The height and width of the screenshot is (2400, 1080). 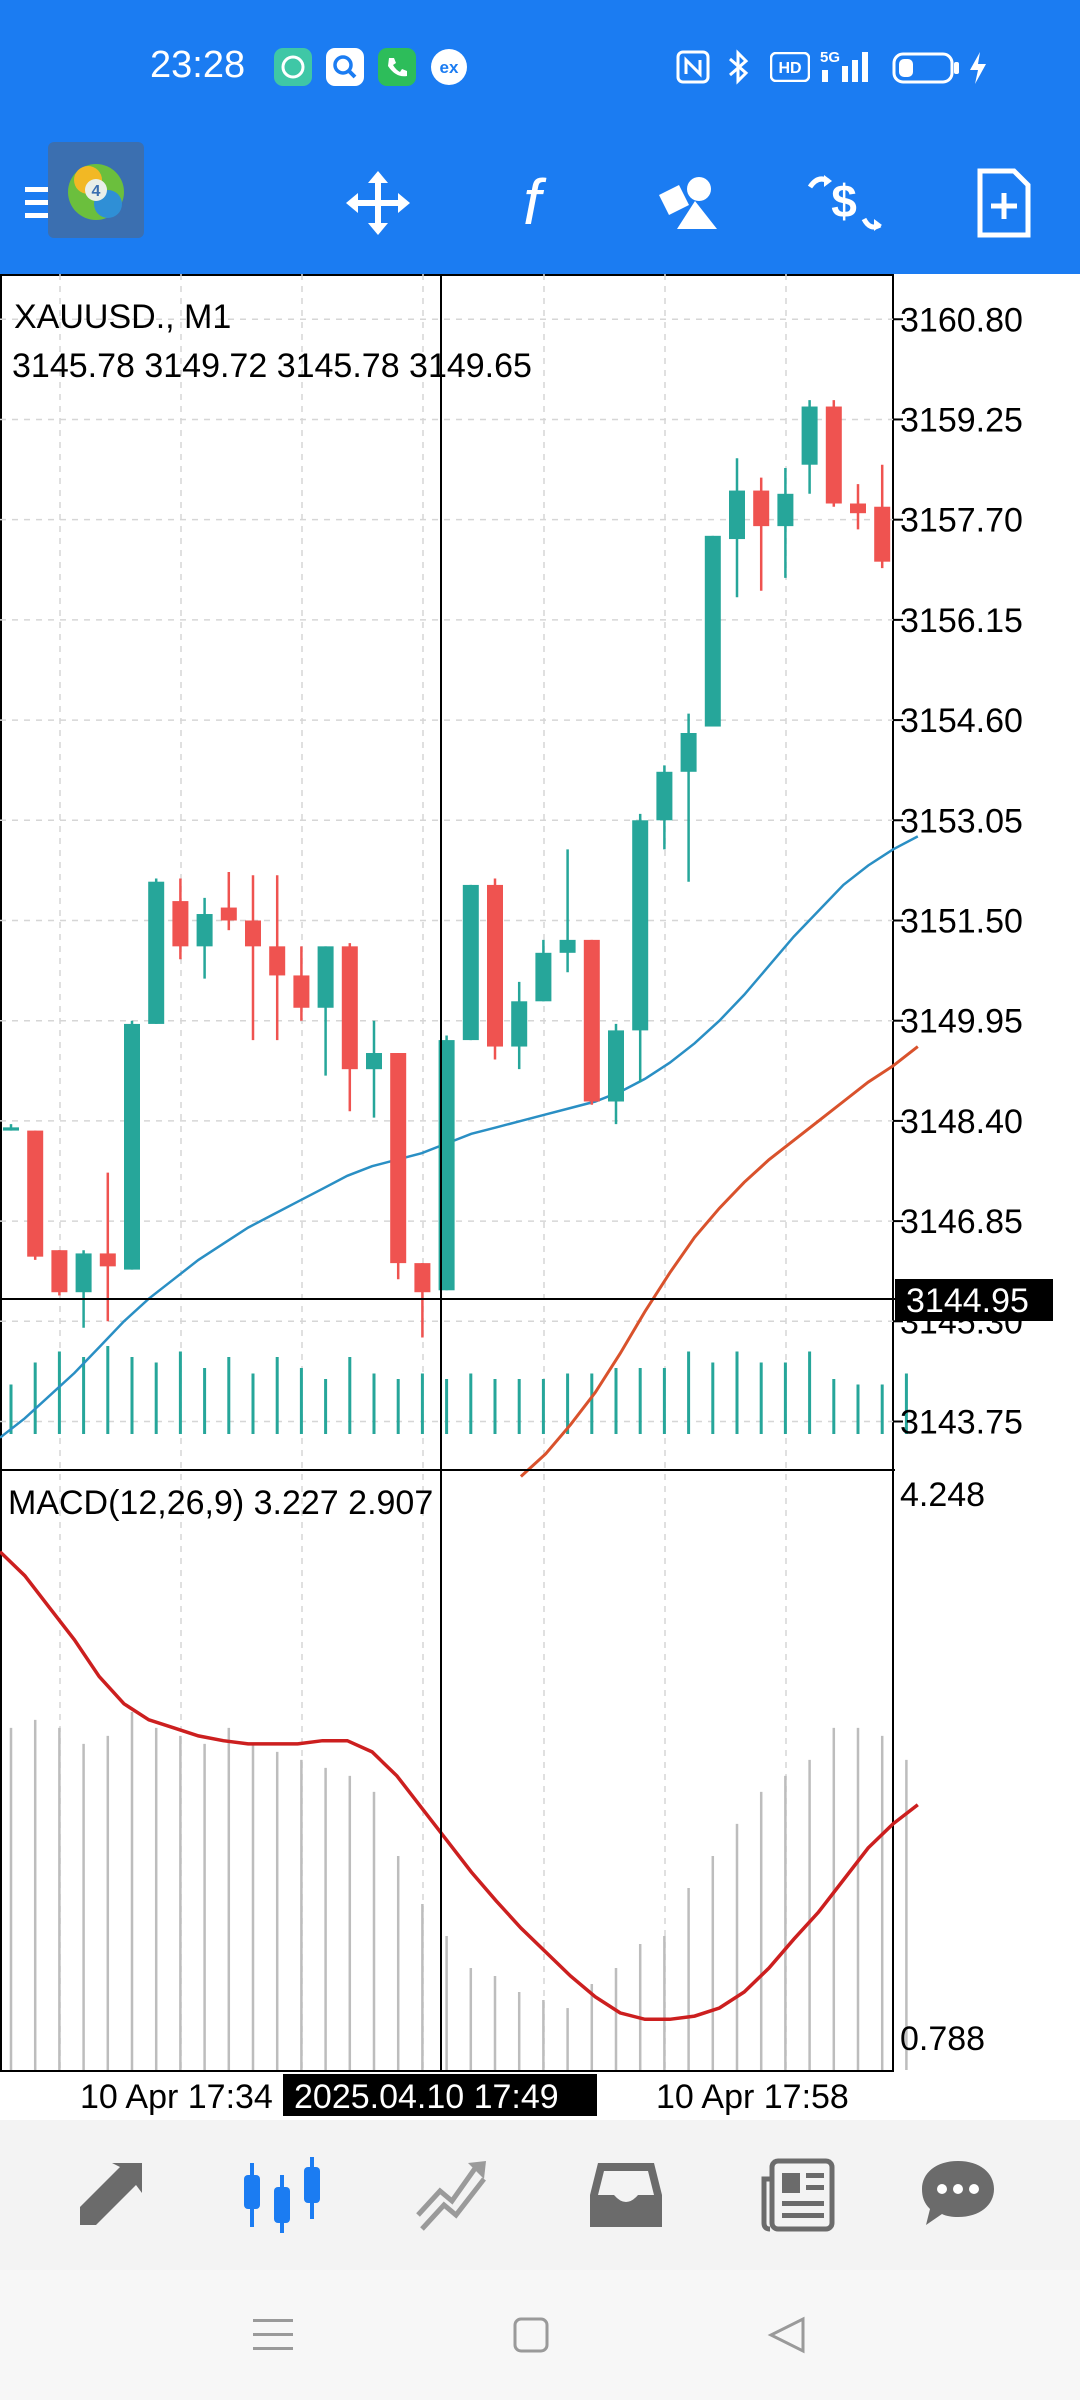 I want to click on macd-tick-label: 4.248, so click(x=942, y=1495).